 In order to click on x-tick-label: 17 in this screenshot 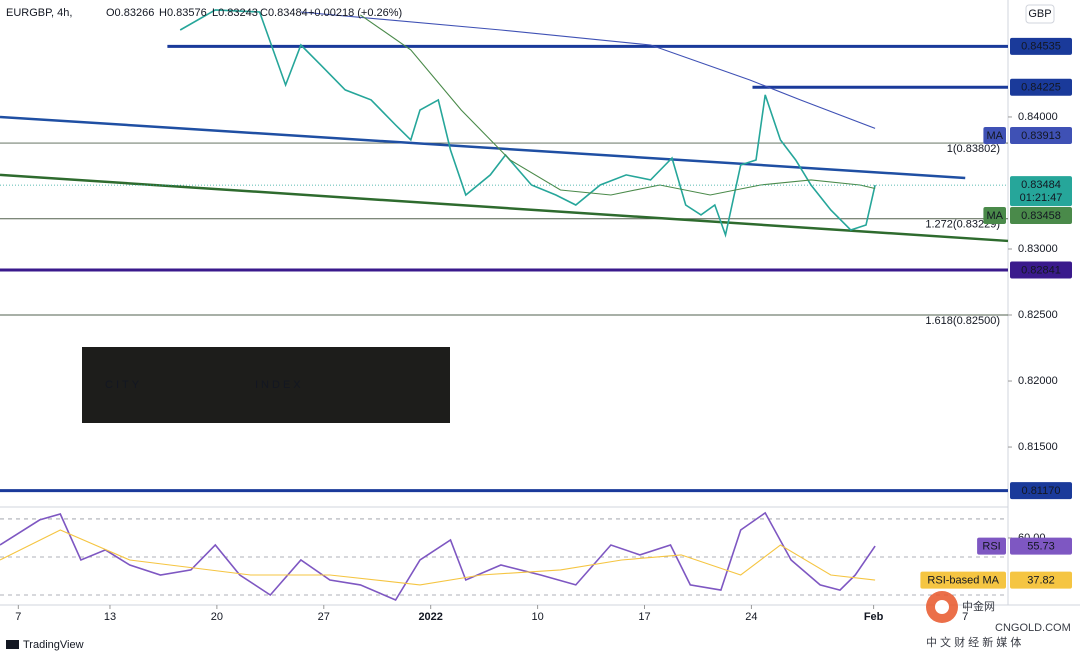, I will do `click(644, 617)`.